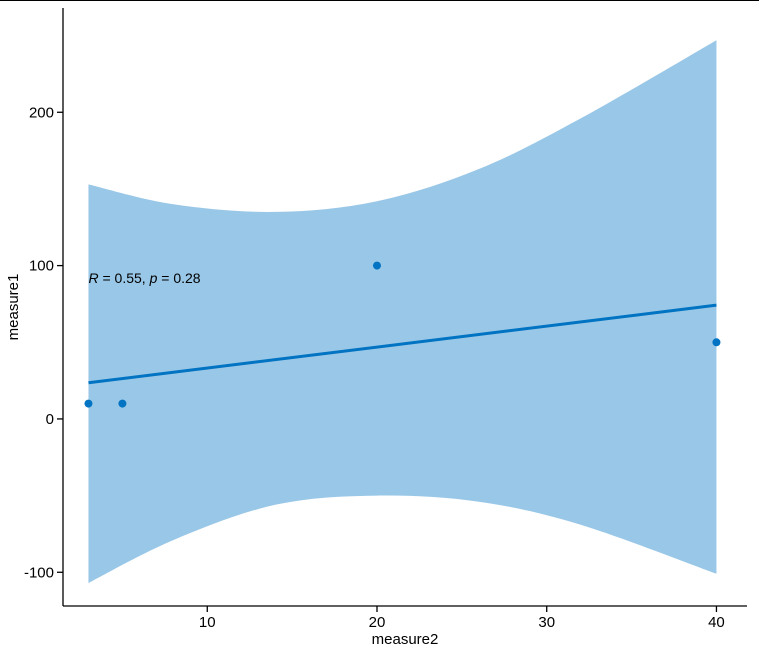 Image resolution: width=759 pixels, height=656 pixels. What do you see at coordinates (93, 278) in the screenshot?
I see `r-symbol: R` at bounding box center [93, 278].